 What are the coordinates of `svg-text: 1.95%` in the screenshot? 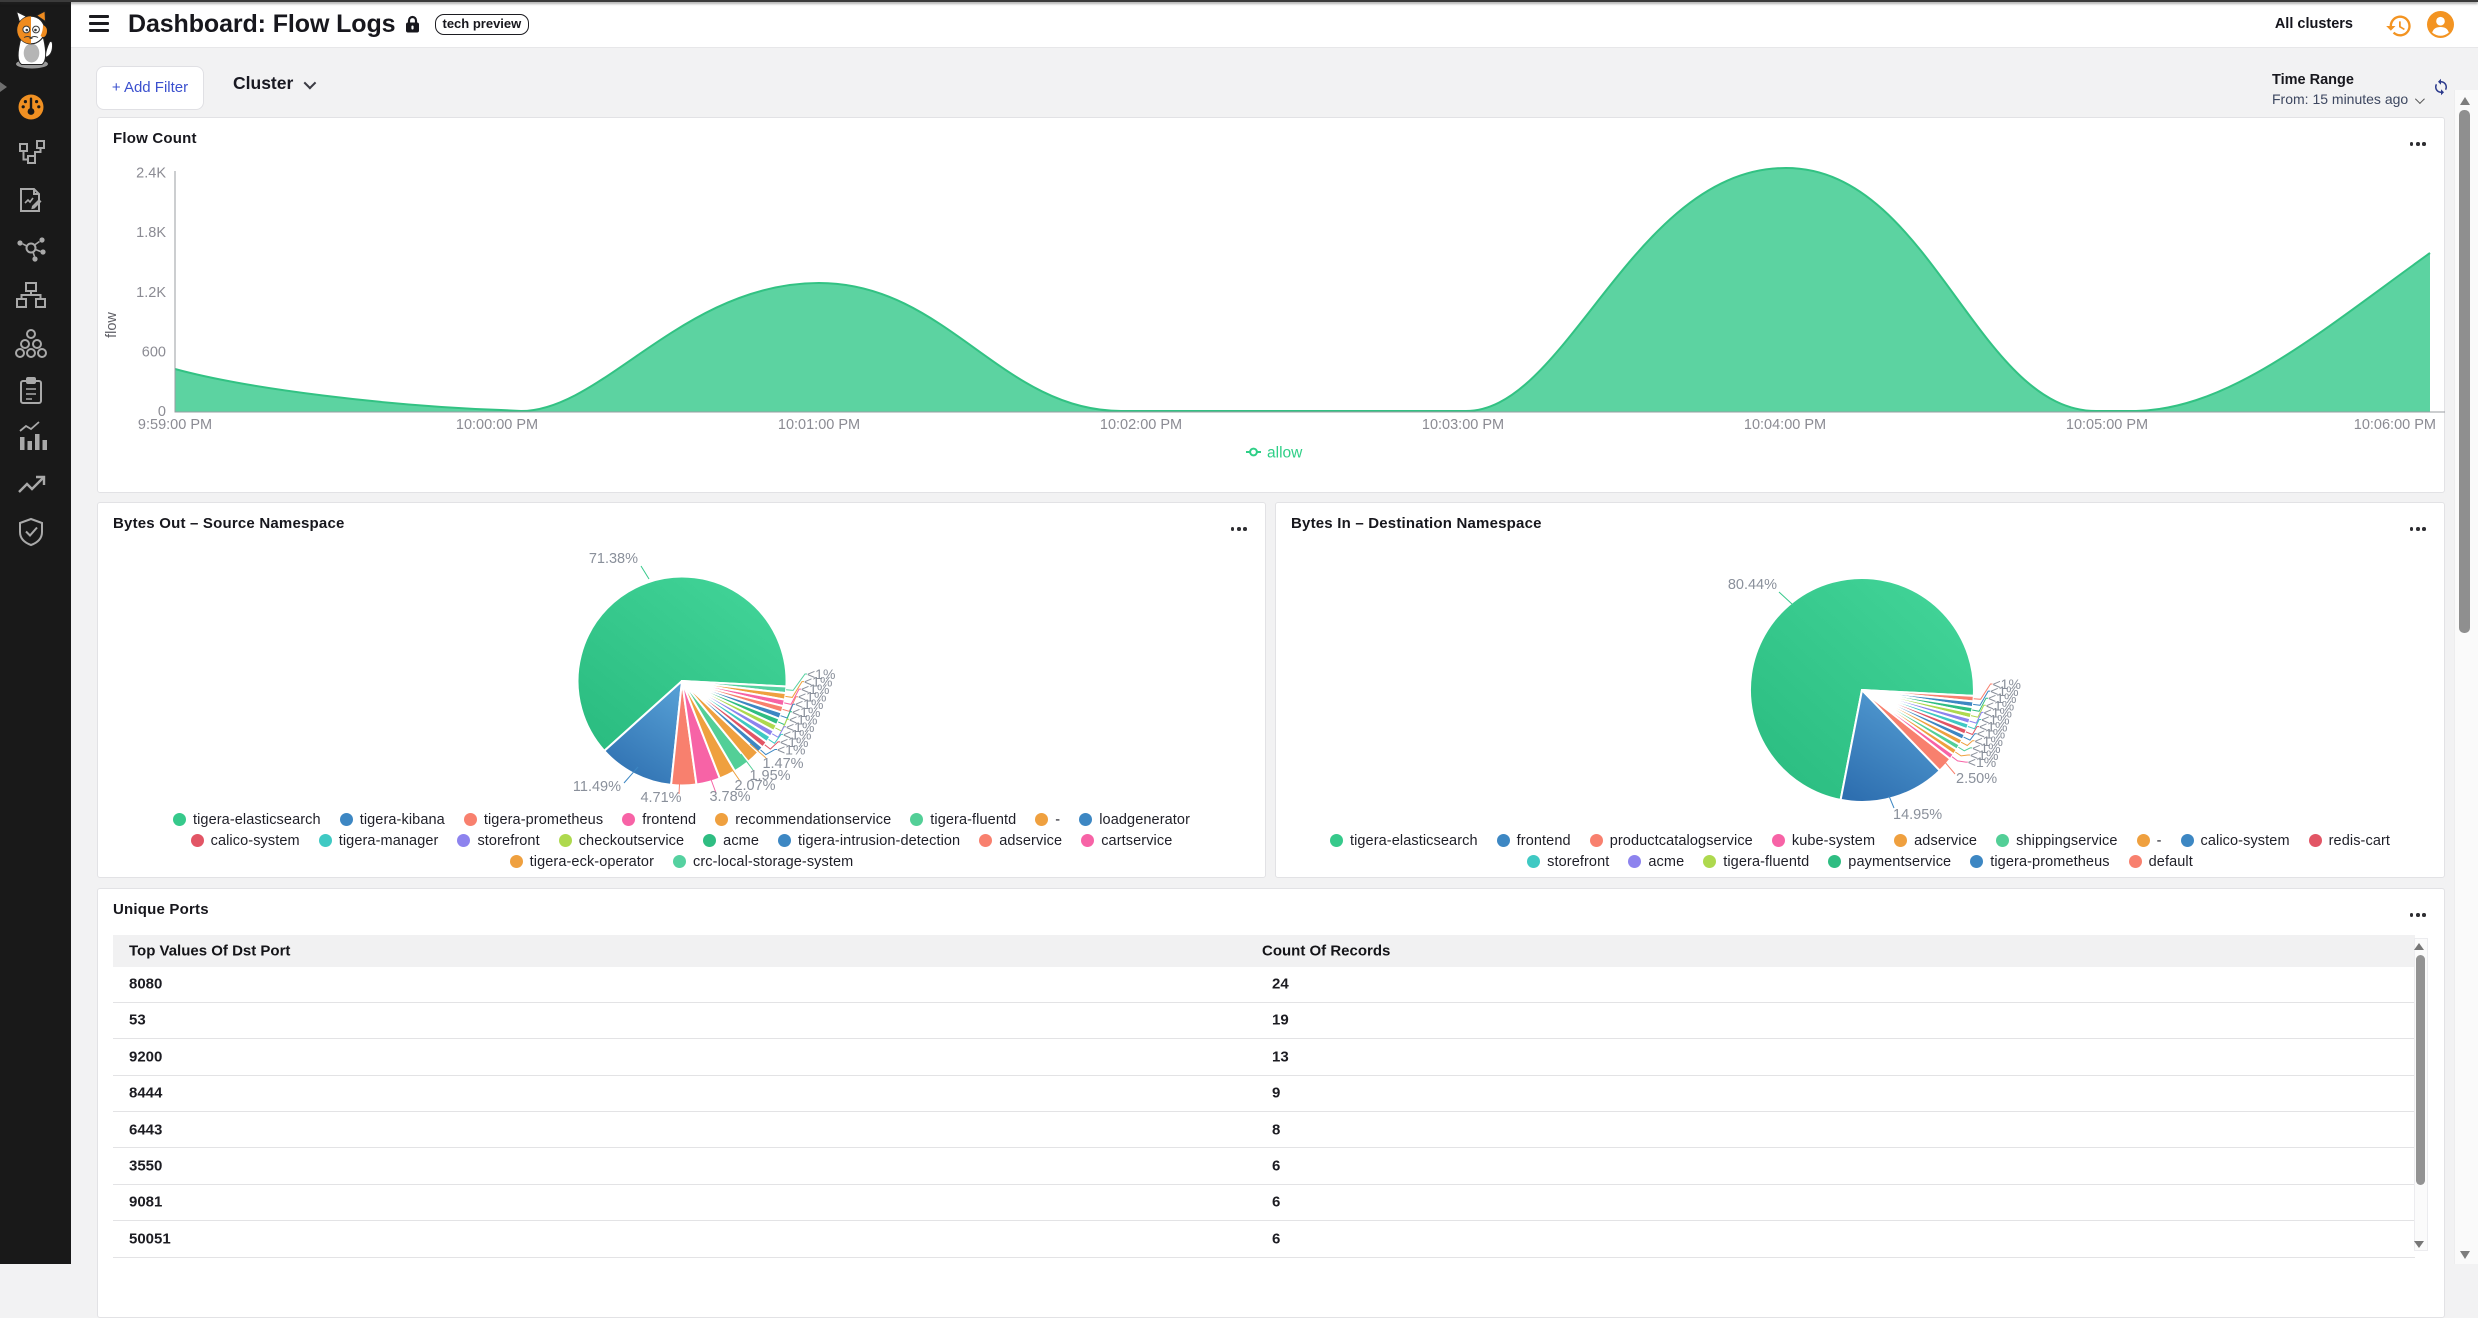 It's located at (769, 776).